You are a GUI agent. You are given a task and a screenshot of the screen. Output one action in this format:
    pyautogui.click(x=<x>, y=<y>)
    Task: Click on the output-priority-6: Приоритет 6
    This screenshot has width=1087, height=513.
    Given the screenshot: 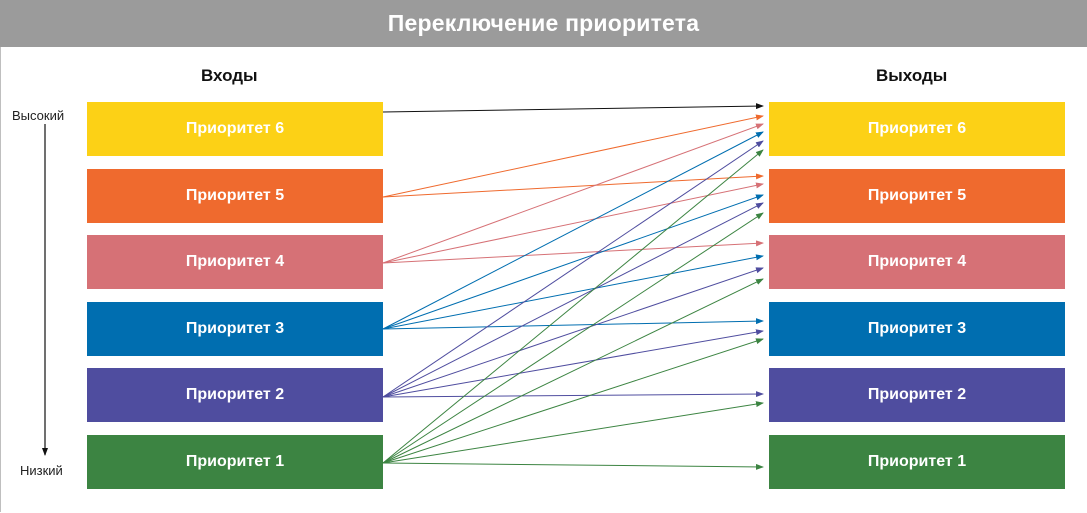 What is the action you would take?
    pyautogui.click(x=917, y=129)
    